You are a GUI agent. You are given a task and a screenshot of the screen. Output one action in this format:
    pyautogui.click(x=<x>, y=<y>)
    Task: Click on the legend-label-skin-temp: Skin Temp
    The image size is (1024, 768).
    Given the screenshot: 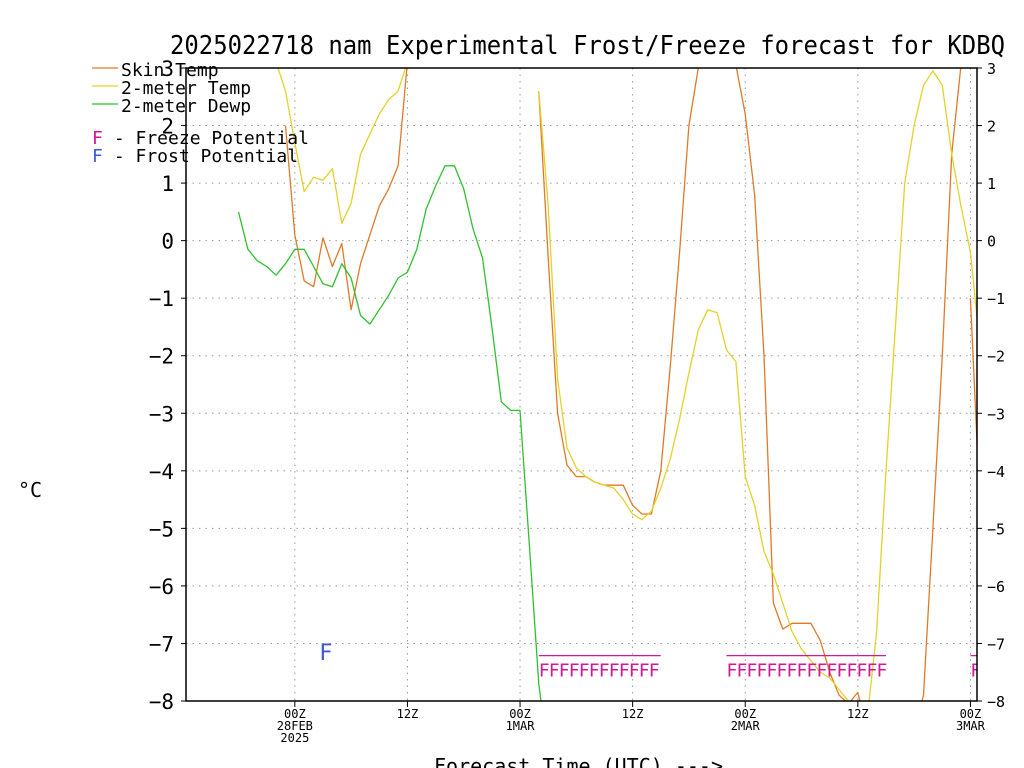 What is the action you would take?
    pyautogui.click(x=170, y=70)
    